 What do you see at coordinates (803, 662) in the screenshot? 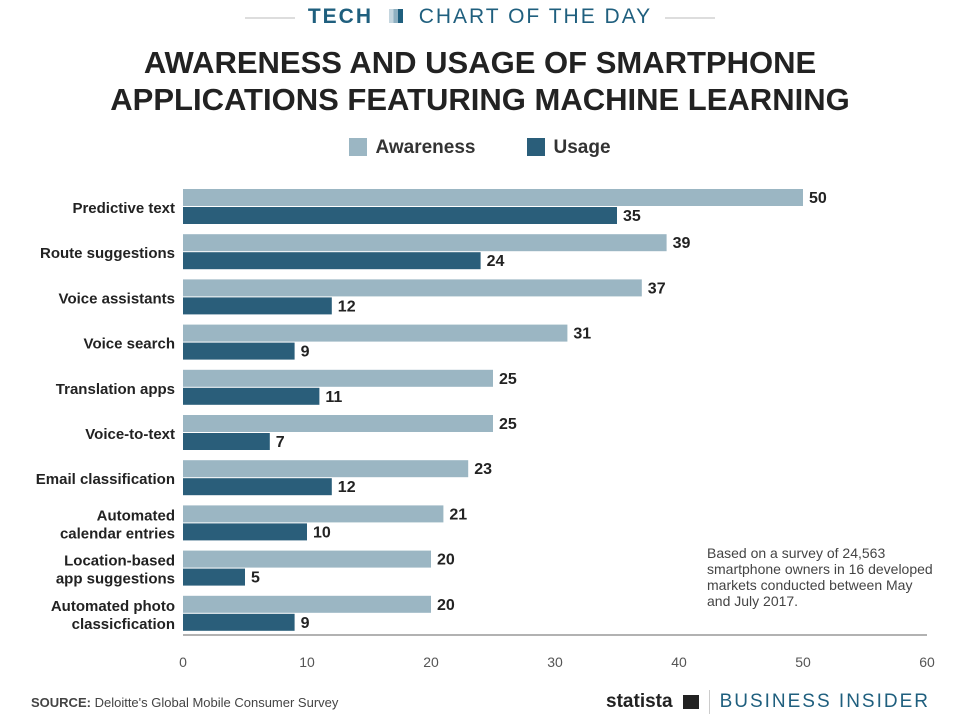
I see `x-tick-label: 50` at bounding box center [803, 662].